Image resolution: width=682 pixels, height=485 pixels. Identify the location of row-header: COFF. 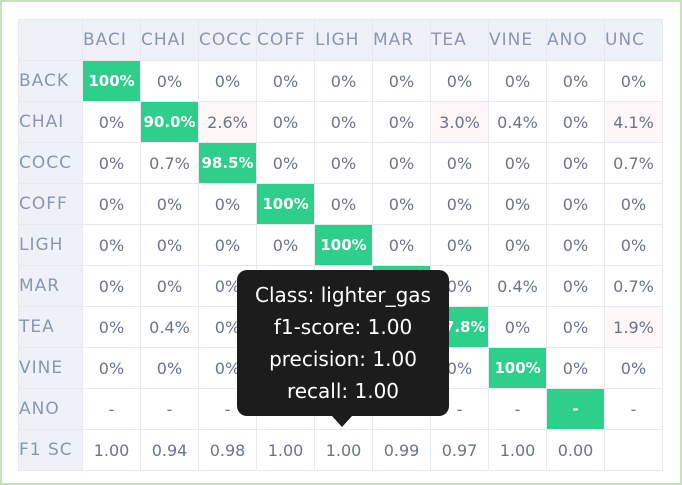
(50, 204).